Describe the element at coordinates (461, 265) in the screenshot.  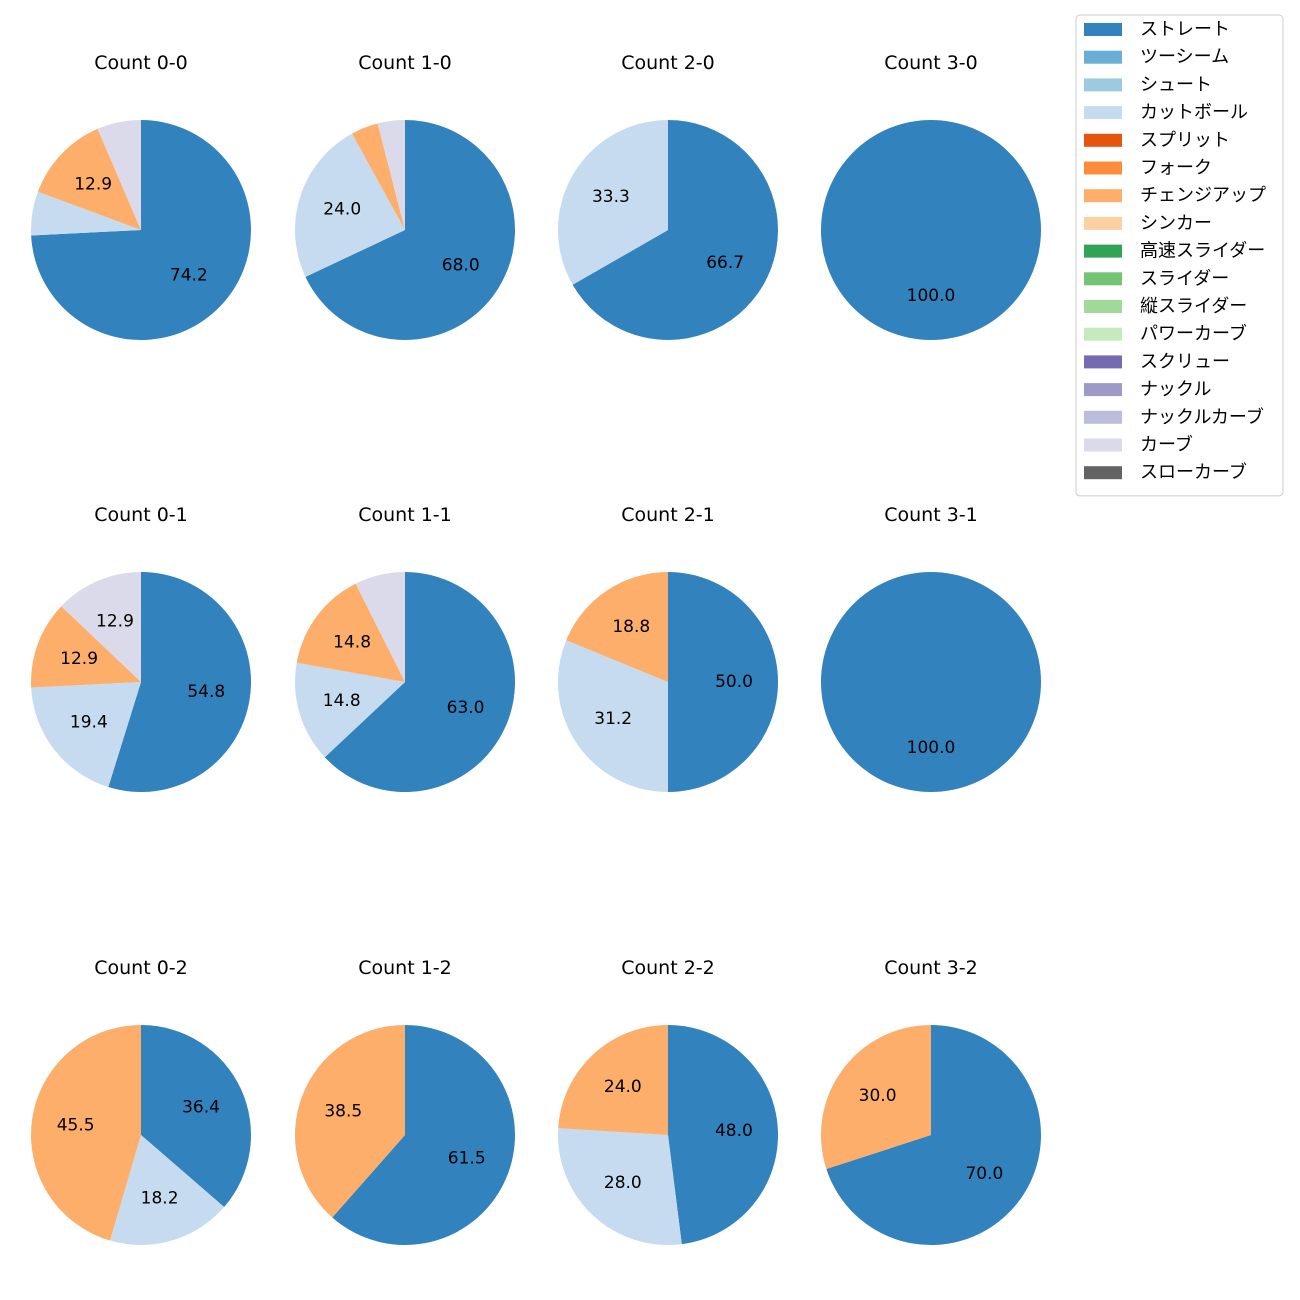
I see `slice-label: 68.0` at that location.